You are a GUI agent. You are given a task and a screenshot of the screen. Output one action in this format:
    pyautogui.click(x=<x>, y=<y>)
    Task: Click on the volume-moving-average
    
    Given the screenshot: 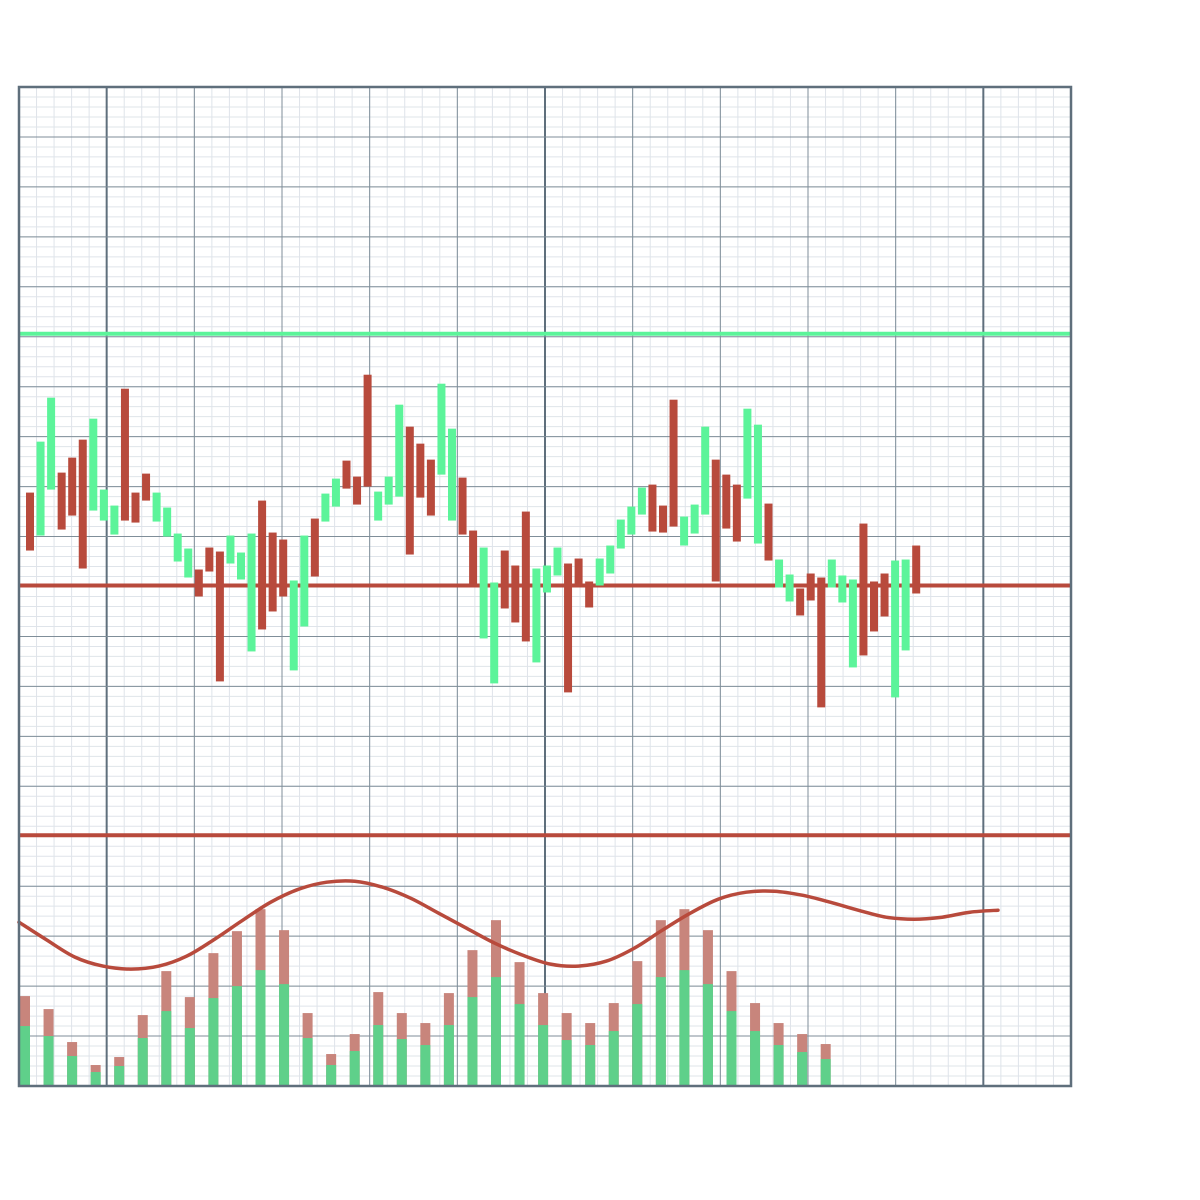 What is the action you would take?
    pyautogui.click(x=508, y=925)
    